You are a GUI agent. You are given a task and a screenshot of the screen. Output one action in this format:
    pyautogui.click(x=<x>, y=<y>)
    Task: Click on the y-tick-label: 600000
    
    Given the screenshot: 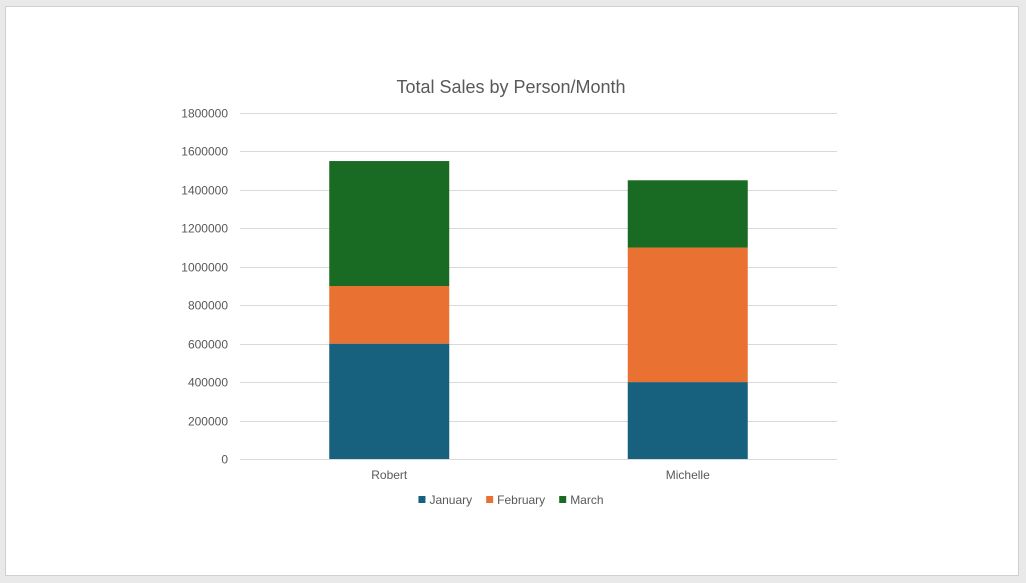 What is the action you would take?
    pyautogui.click(x=208, y=345)
    